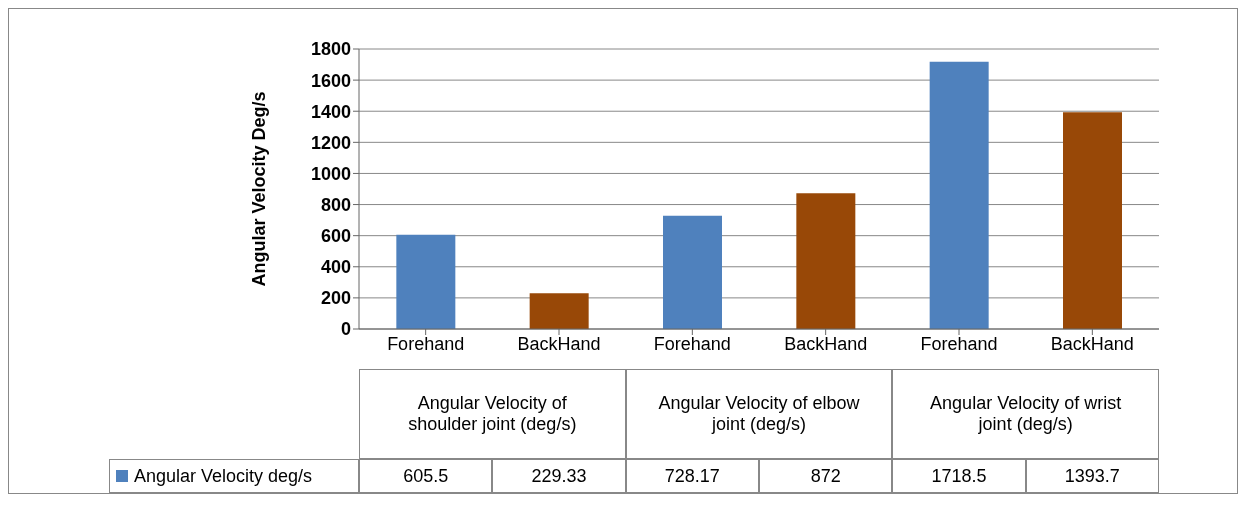 Image resolution: width=1247 pixels, height=511 pixels. I want to click on data-label: 229.33, so click(559, 476).